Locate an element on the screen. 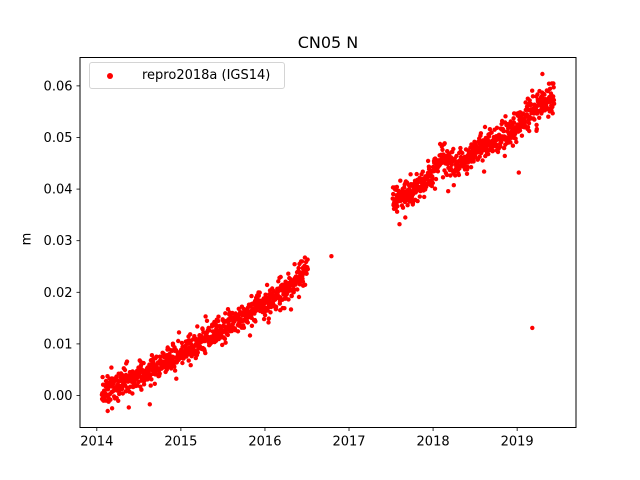  svg-text: 0.02 is located at coordinates (58, 293).